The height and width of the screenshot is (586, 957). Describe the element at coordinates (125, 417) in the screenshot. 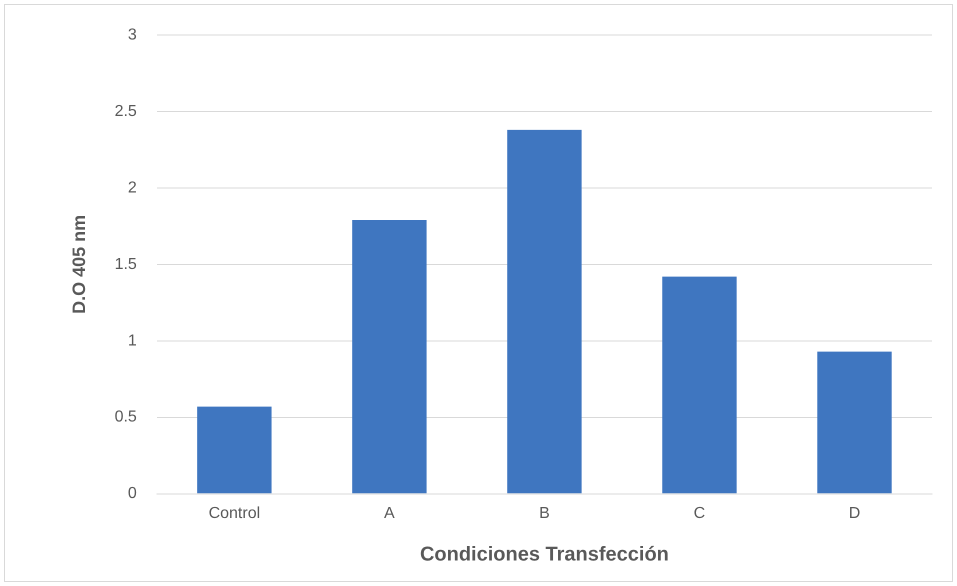

I see `y-tick-label: 0.5` at that location.